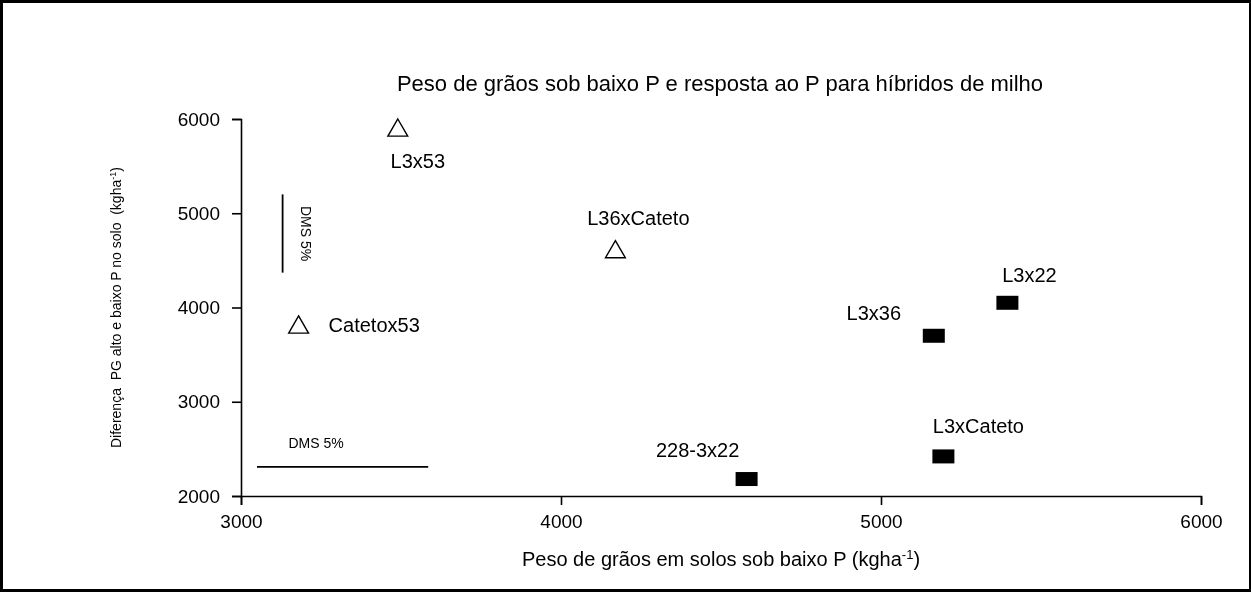  What do you see at coordinates (198, 213) in the screenshot?
I see `y-tick-label: 5000` at bounding box center [198, 213].